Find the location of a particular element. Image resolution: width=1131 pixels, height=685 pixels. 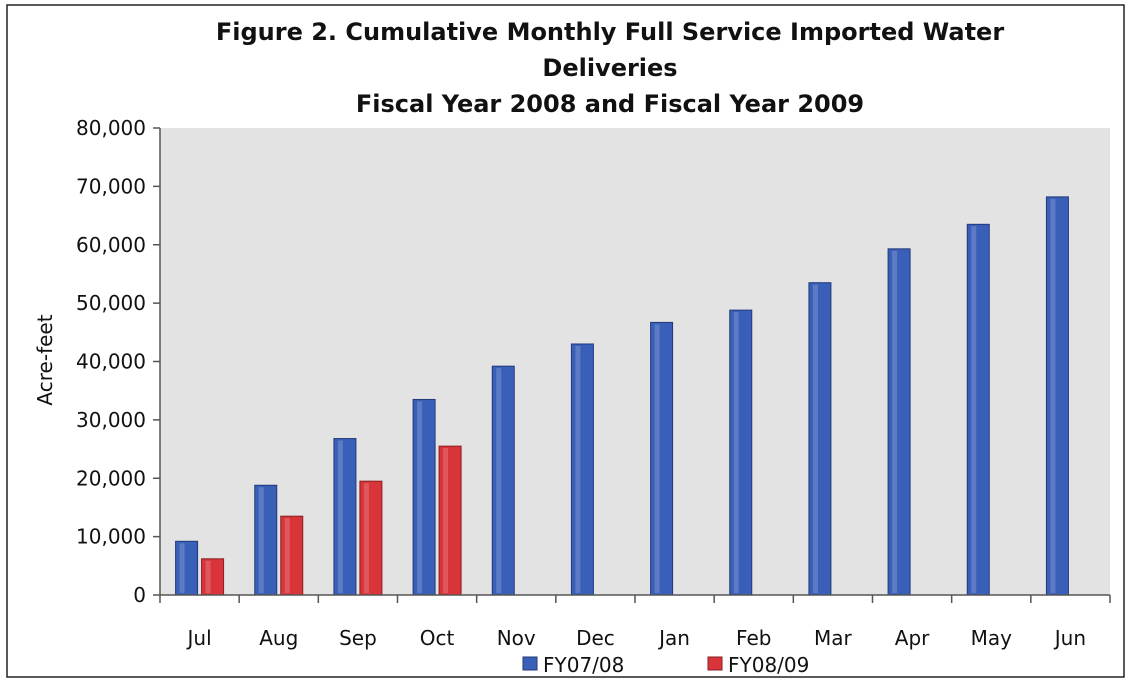

bar-fy07-08-oct is located at coordinates (424, 497).